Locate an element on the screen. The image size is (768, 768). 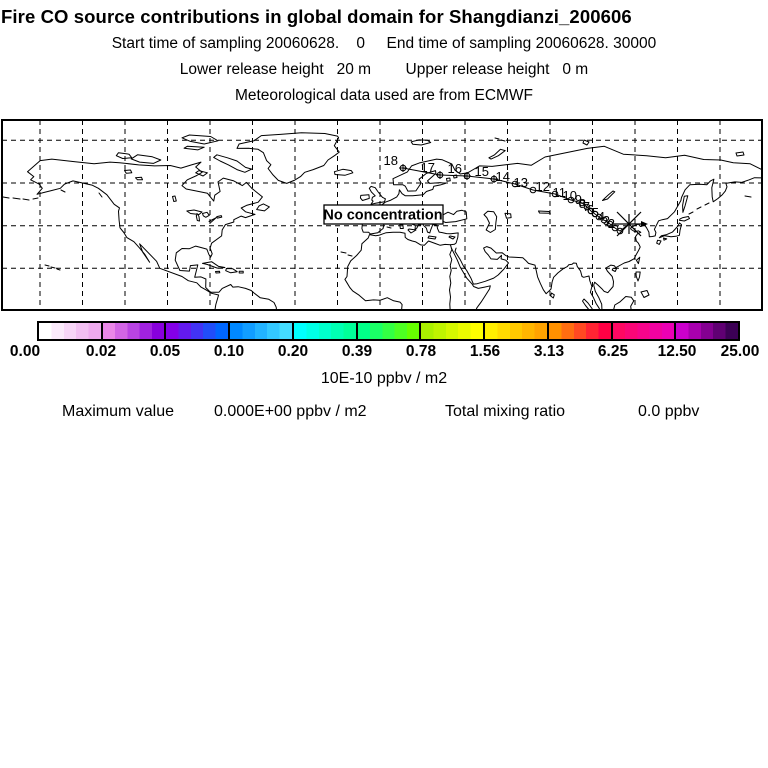
colorbar-tick: 0.05 is located at coordinates (165, 351).